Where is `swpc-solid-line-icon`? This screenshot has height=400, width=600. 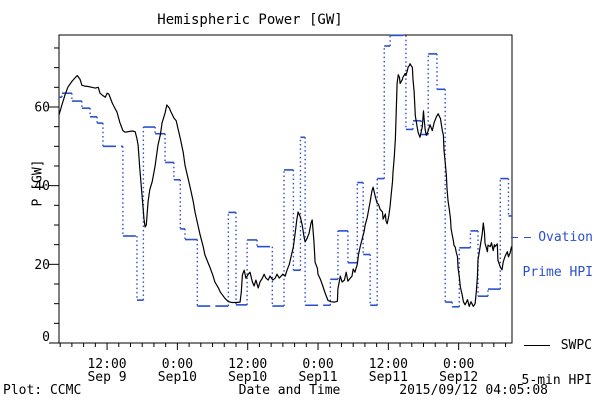 swpc-solid-line-icon is located at coordinates (536, 345).